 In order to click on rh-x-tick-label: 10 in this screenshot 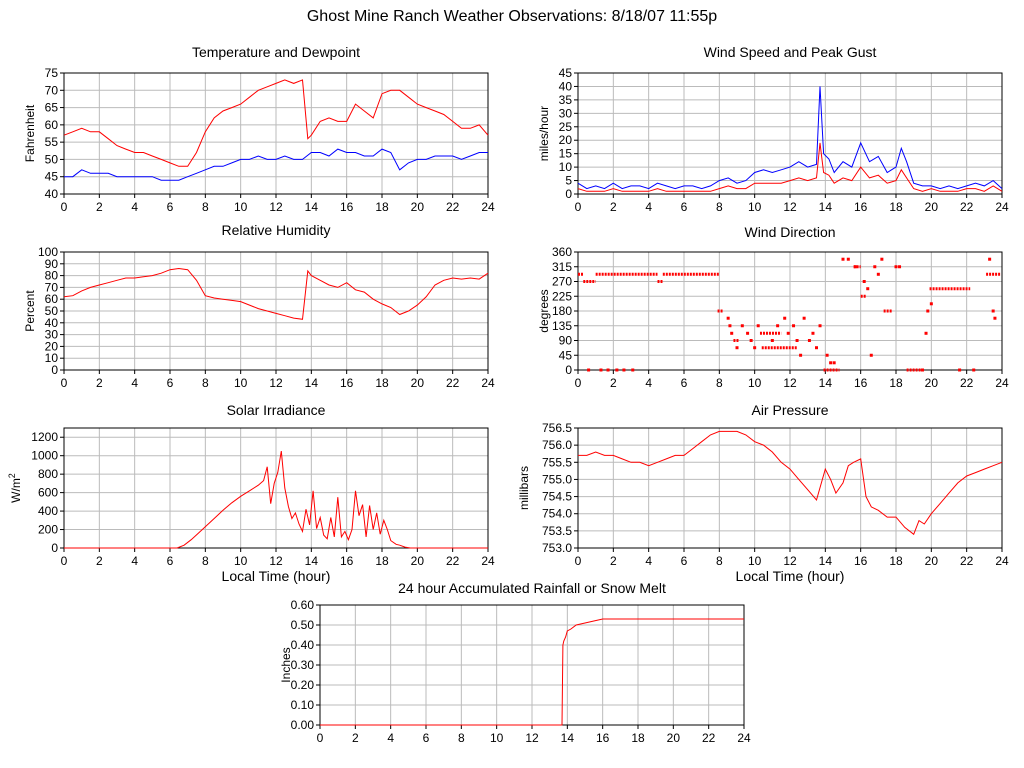, I will do `click(241, 383)`.